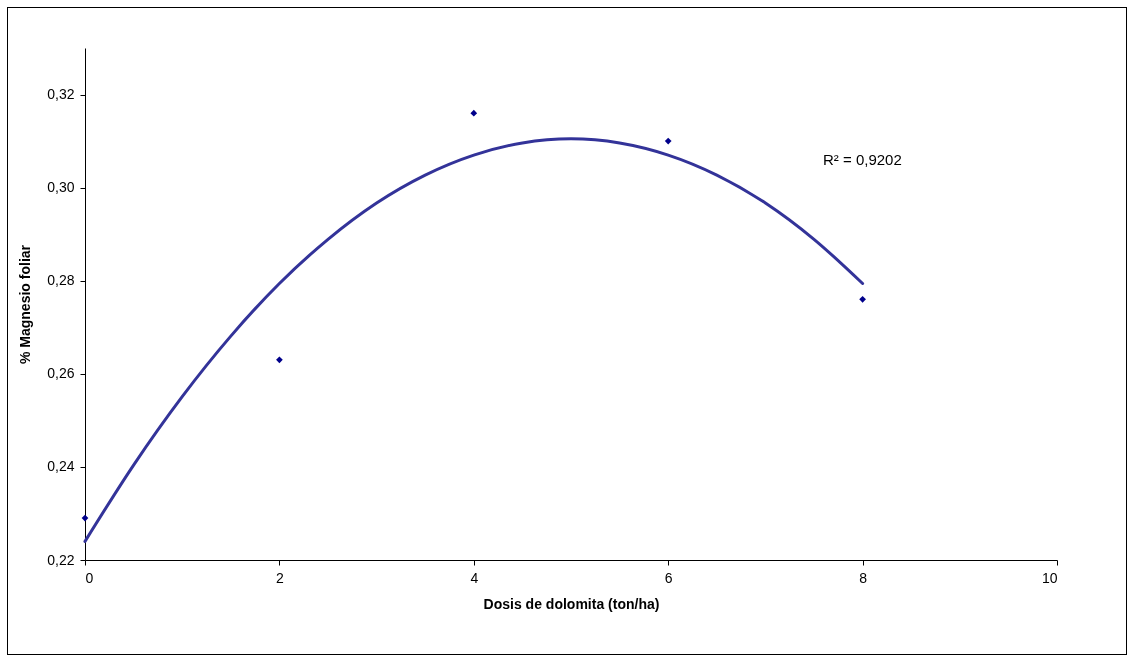  What do you see at coordinates (61, 187) in the screenshot?
I see `y-tick-label: 0,30` at bounding box center [61, 187].